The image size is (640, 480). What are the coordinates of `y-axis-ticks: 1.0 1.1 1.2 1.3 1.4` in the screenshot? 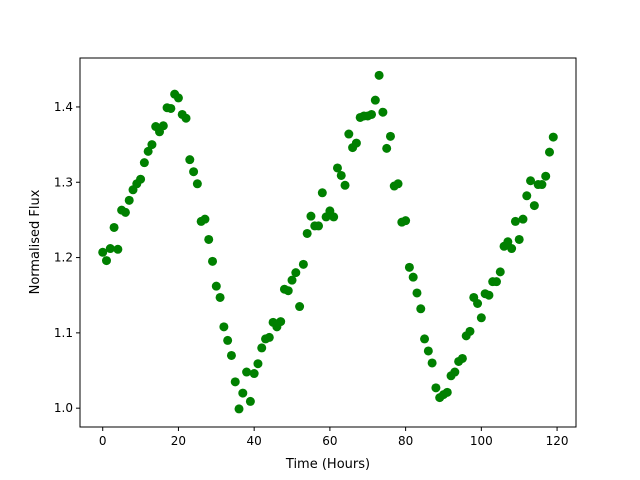 It's located at (67, 257).